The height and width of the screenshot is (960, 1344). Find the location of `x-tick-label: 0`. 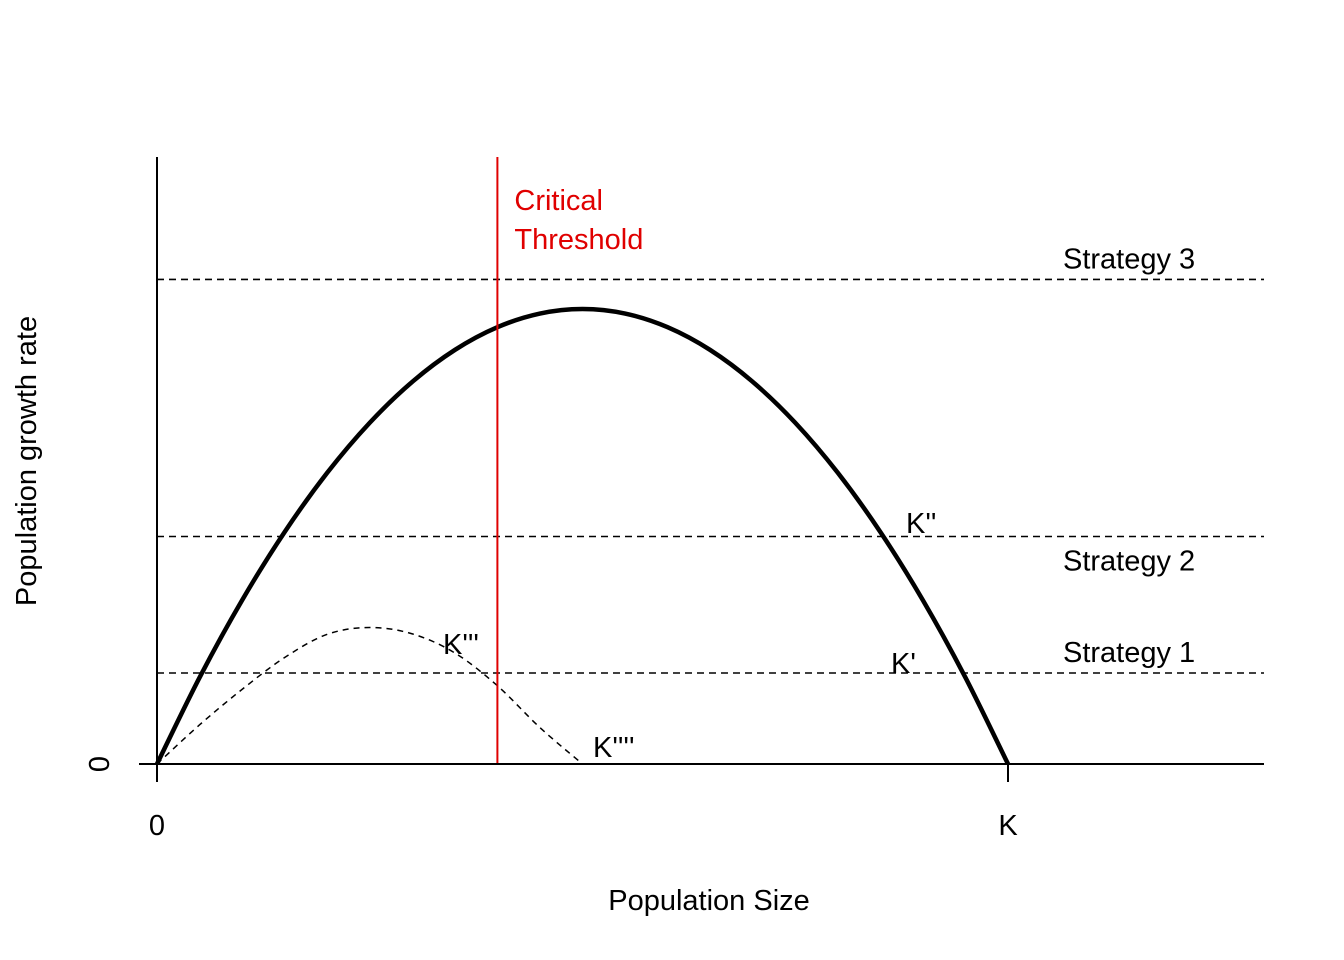

x-tick-label: 0 is located at coordinates (157, 826).